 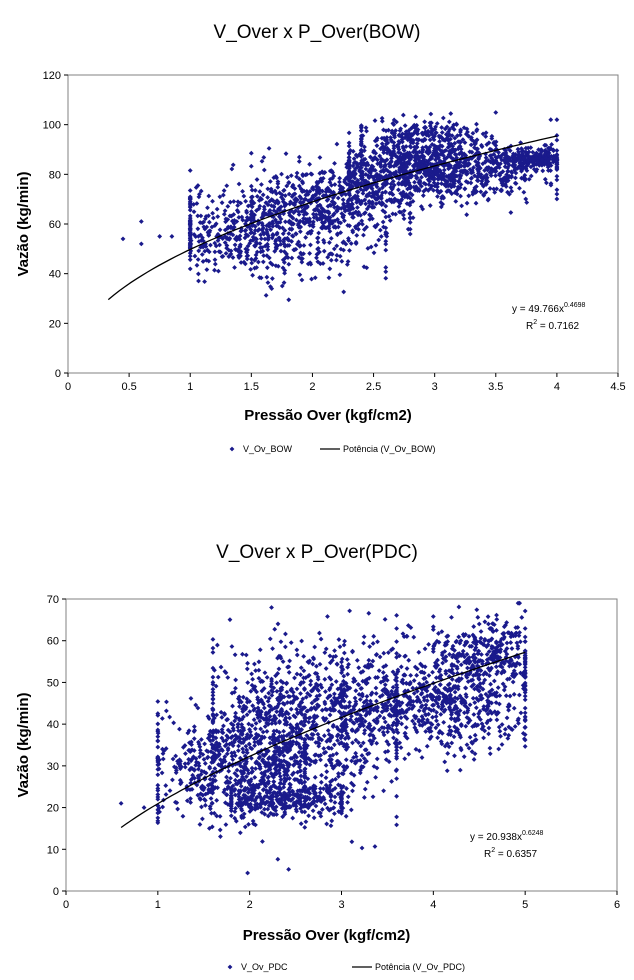 What do you see at coordinates (58, 374) in the screenshot?
I see `y-tick-label: 0` at bounding box center [58, 374].